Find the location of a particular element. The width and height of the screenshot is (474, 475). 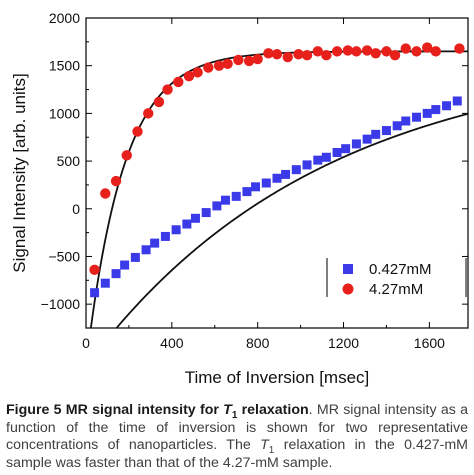

y-tick-label: −1000 is located at coordinates (61, 304).